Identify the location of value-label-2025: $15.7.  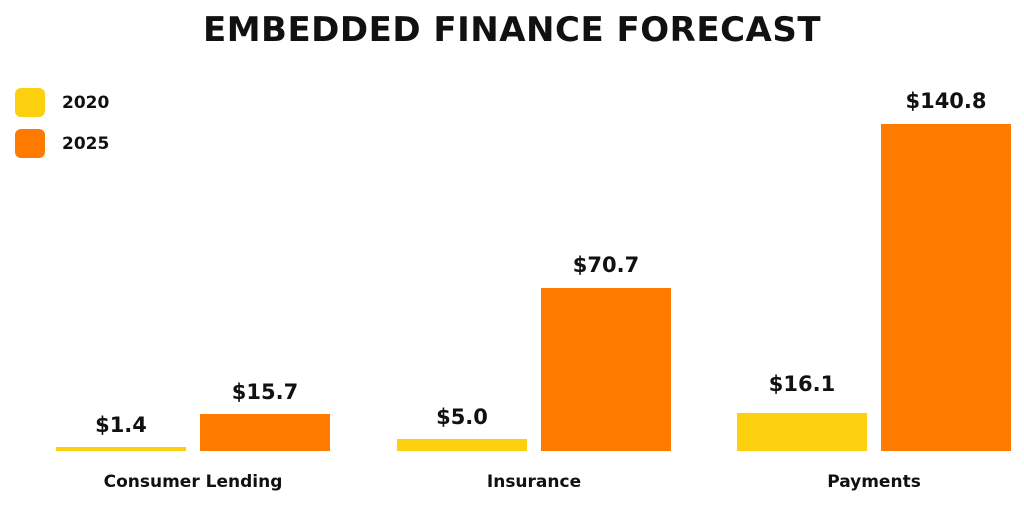
(265, 392).